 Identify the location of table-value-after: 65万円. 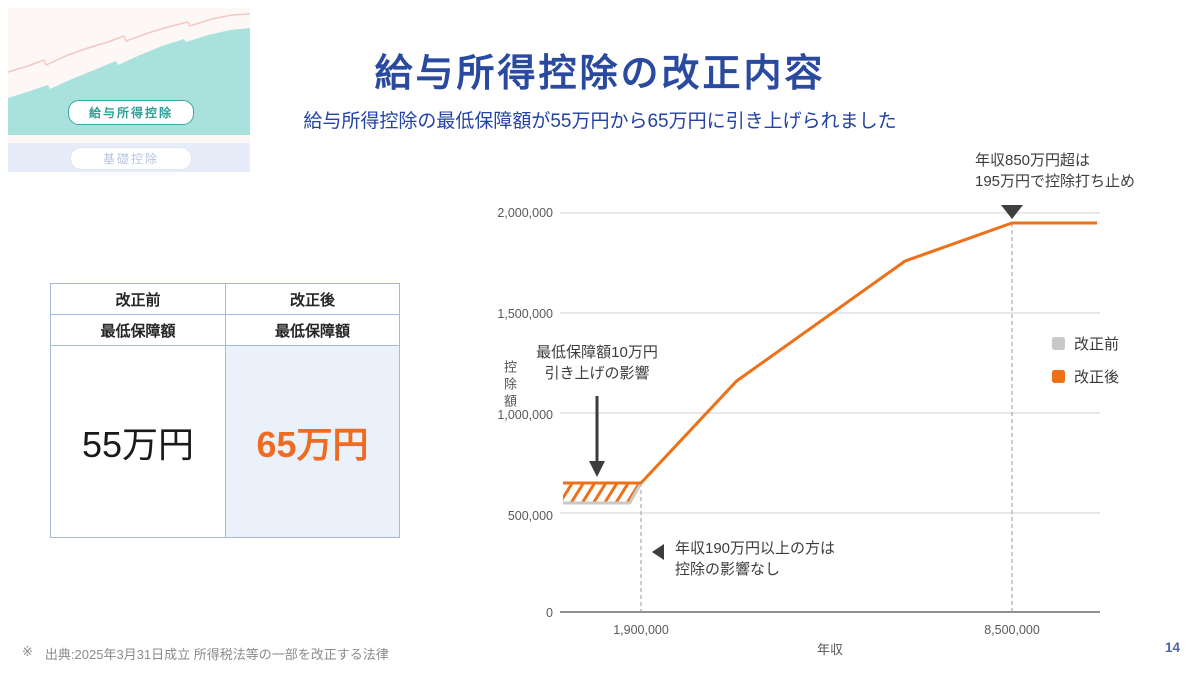
(312, 441).